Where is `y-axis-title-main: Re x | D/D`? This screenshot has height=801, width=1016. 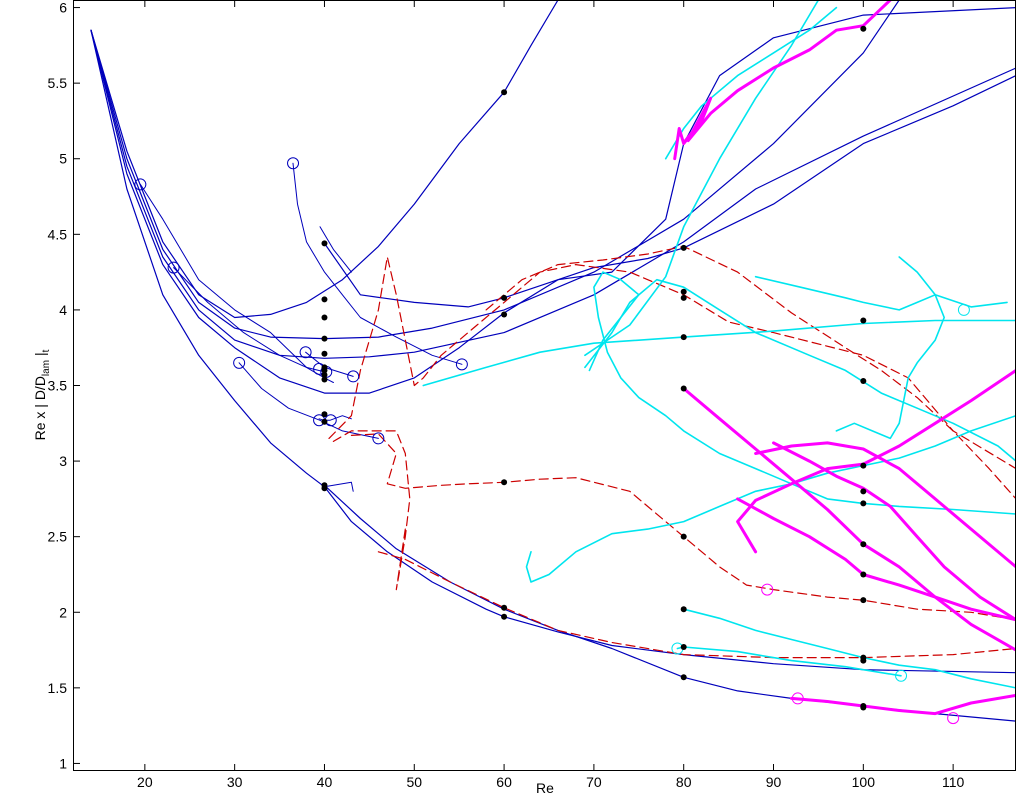
y-axis-title-main: Re x | D/D is located at coordinates (40, 408).